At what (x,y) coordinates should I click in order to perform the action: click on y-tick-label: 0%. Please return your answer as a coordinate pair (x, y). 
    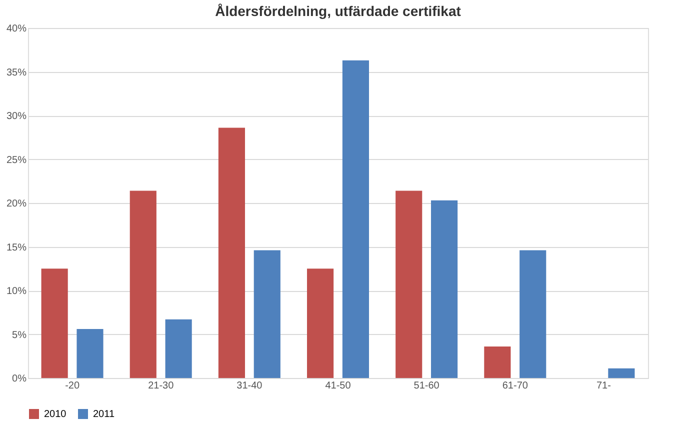
    Looking at the image, I should click on (19, 379).